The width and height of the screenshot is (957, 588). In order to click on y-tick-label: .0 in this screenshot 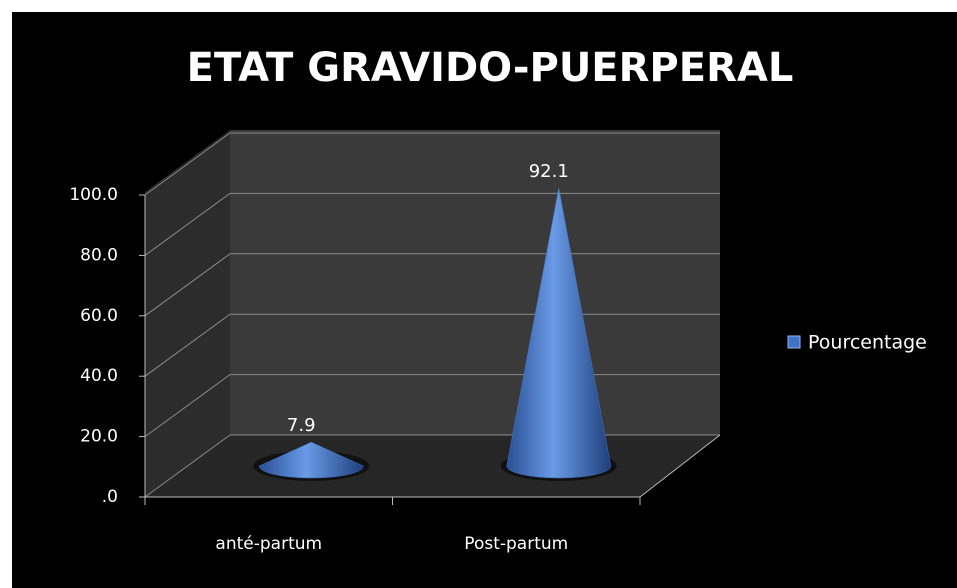, I will do `click(110, 497)`.